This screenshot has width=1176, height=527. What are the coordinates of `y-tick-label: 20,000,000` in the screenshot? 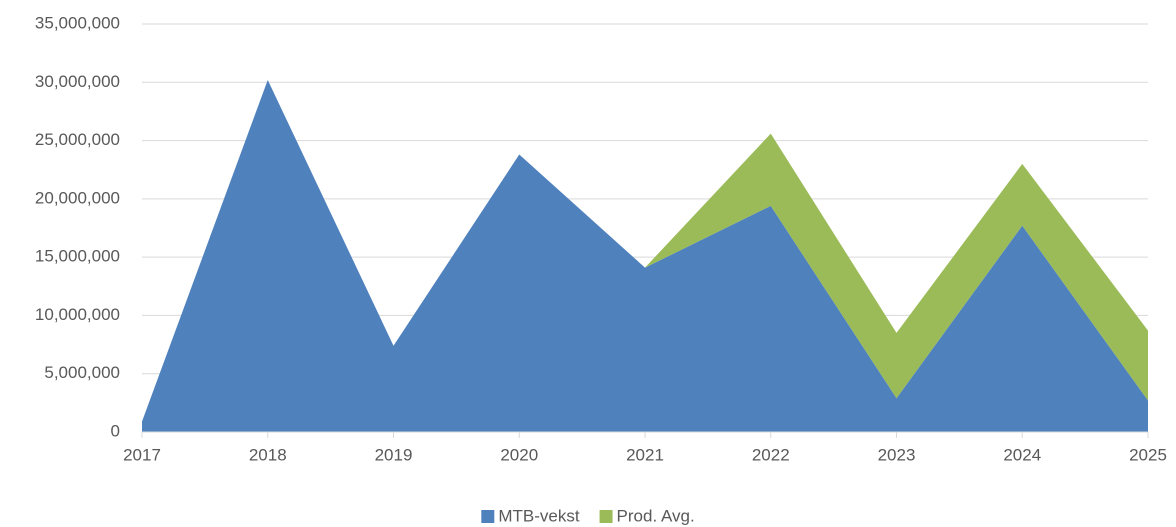 It's located at (77, 197).